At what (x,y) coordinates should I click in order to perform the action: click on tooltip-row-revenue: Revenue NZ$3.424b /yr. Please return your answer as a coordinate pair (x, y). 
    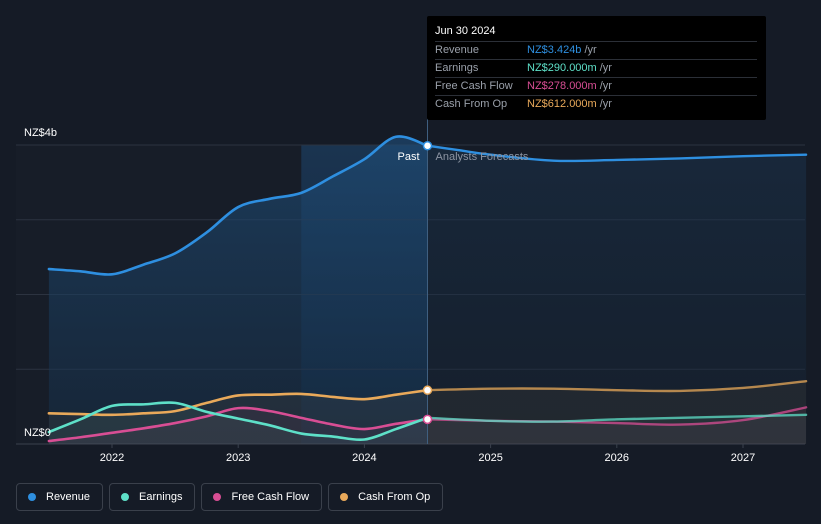
    Looking at the image, I should click on (596, 50).